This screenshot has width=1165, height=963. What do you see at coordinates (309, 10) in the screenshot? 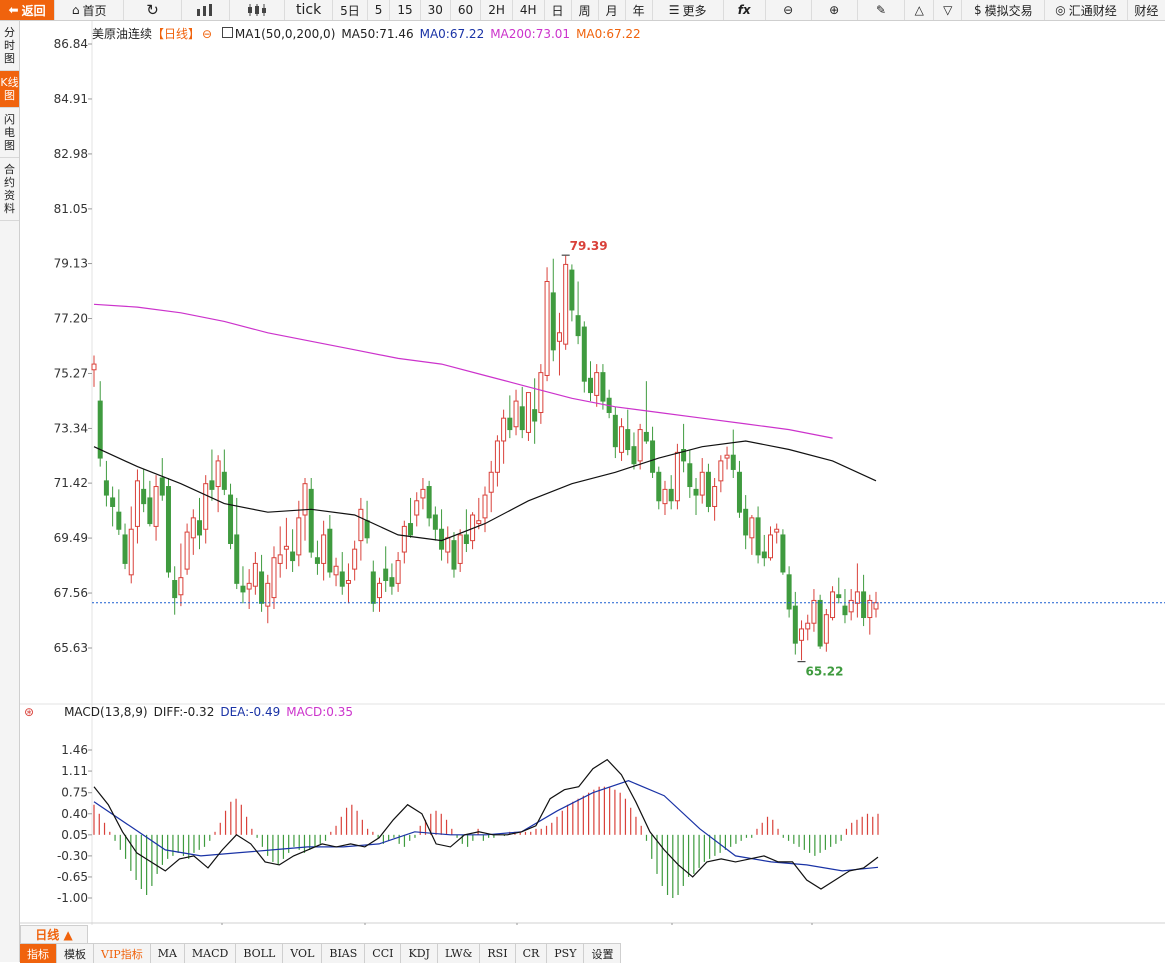
I see `tick-button: tick` at bounding box center [309, 10].